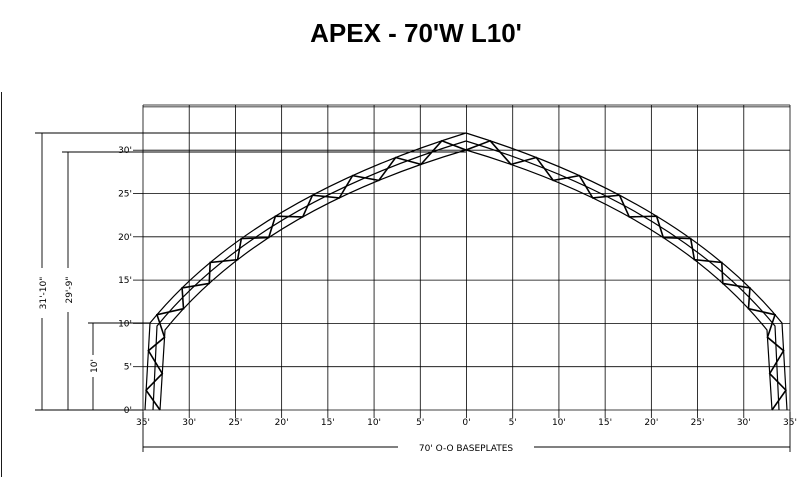  What do you see at coordinates (416, 33) in the screenshot?
I see `drawing-title: APEX - 70'W L10'` at bounding box center [416, 33].